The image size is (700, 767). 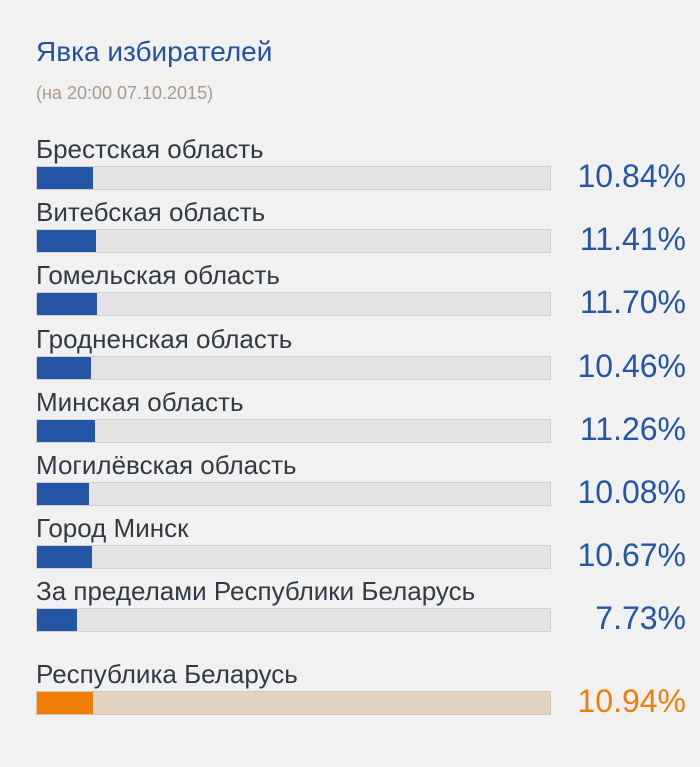 I want to click on region-label: Город Минск, so click(x=112, y=528).